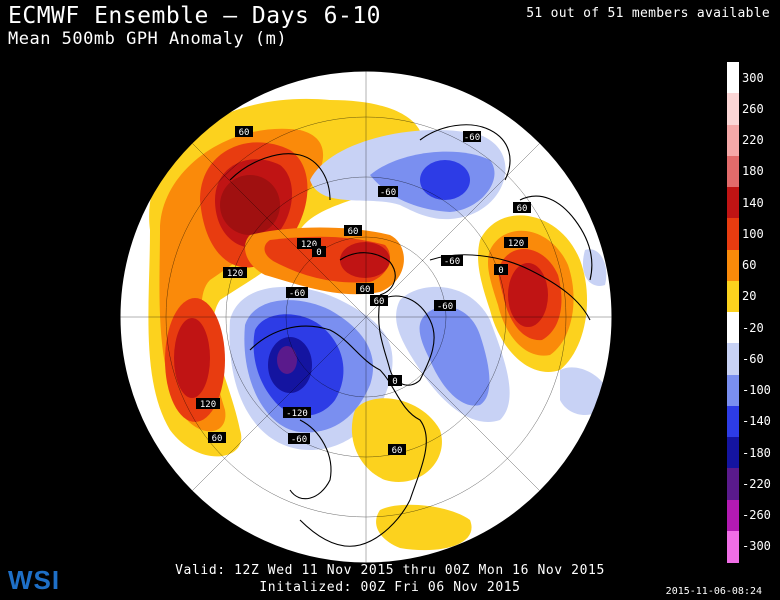 This screenshot has height=600, width=780. What do you see at coordinates (756, 515) in the screenshot?
I see `legend-label: -260` at bounding box center [756, 515].